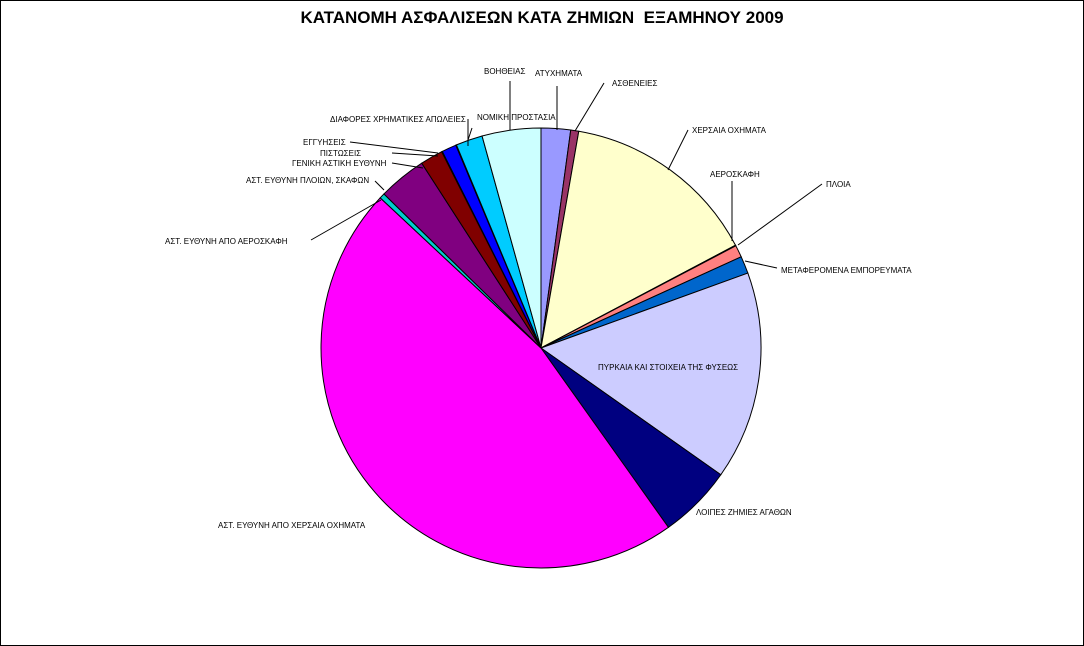 This screenshot has width=1084, height=646. Describe the element at coordinates (516, 117) in the screenshot. I see `slice-label-16: ΝΟΜΙΚΗ ΠΡΟΣΤΑΣΙΑ` at that location.